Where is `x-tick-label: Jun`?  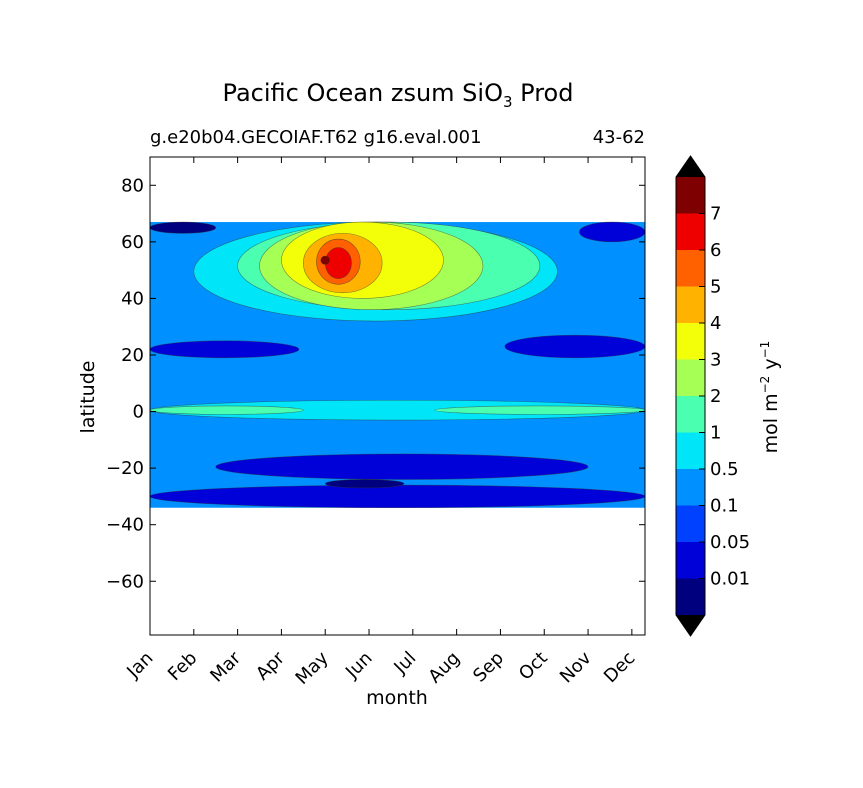 x-tick-label: Jun is located at coordinates (358, 665).